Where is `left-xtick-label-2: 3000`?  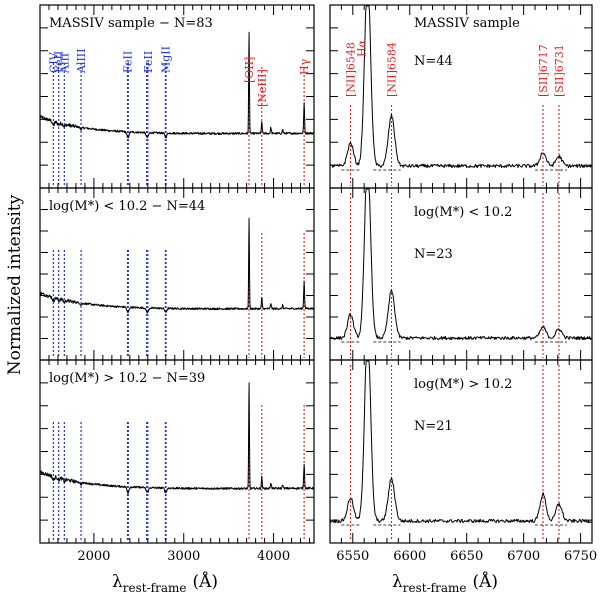 left-xtick-label-2: 3000 is located at coordinates (183, 556).